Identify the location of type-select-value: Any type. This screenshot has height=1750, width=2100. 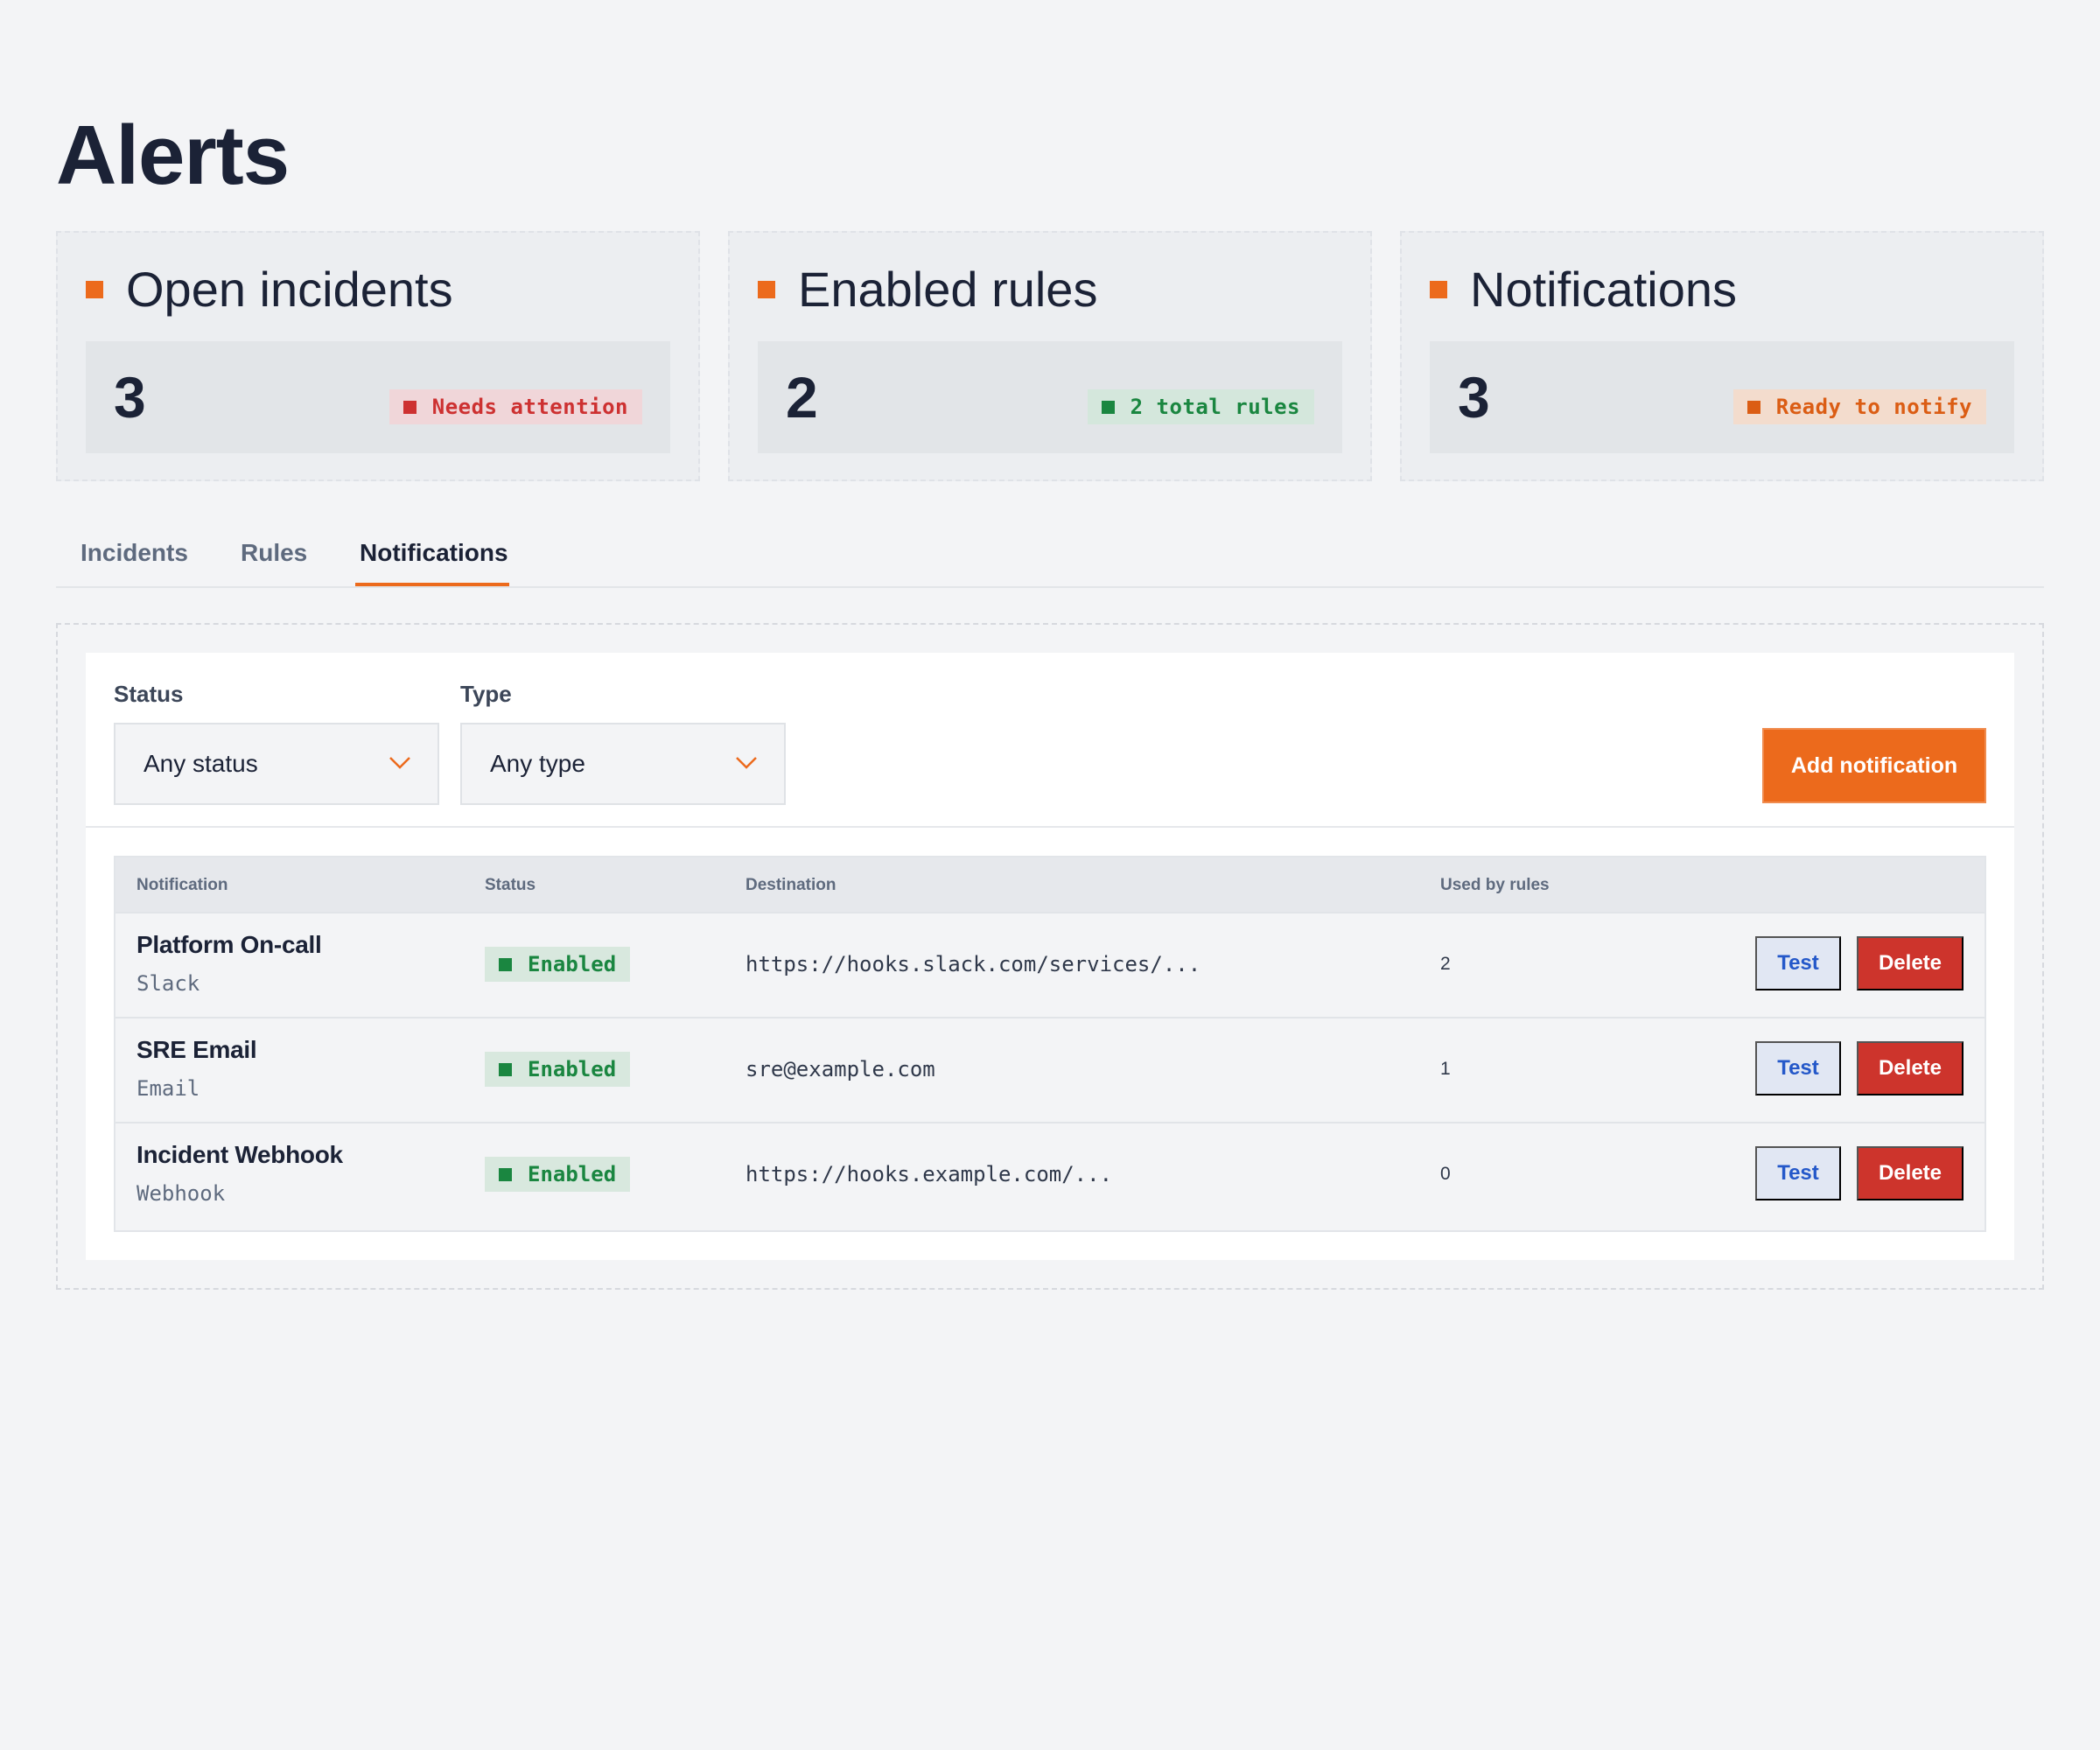
(537, 763).